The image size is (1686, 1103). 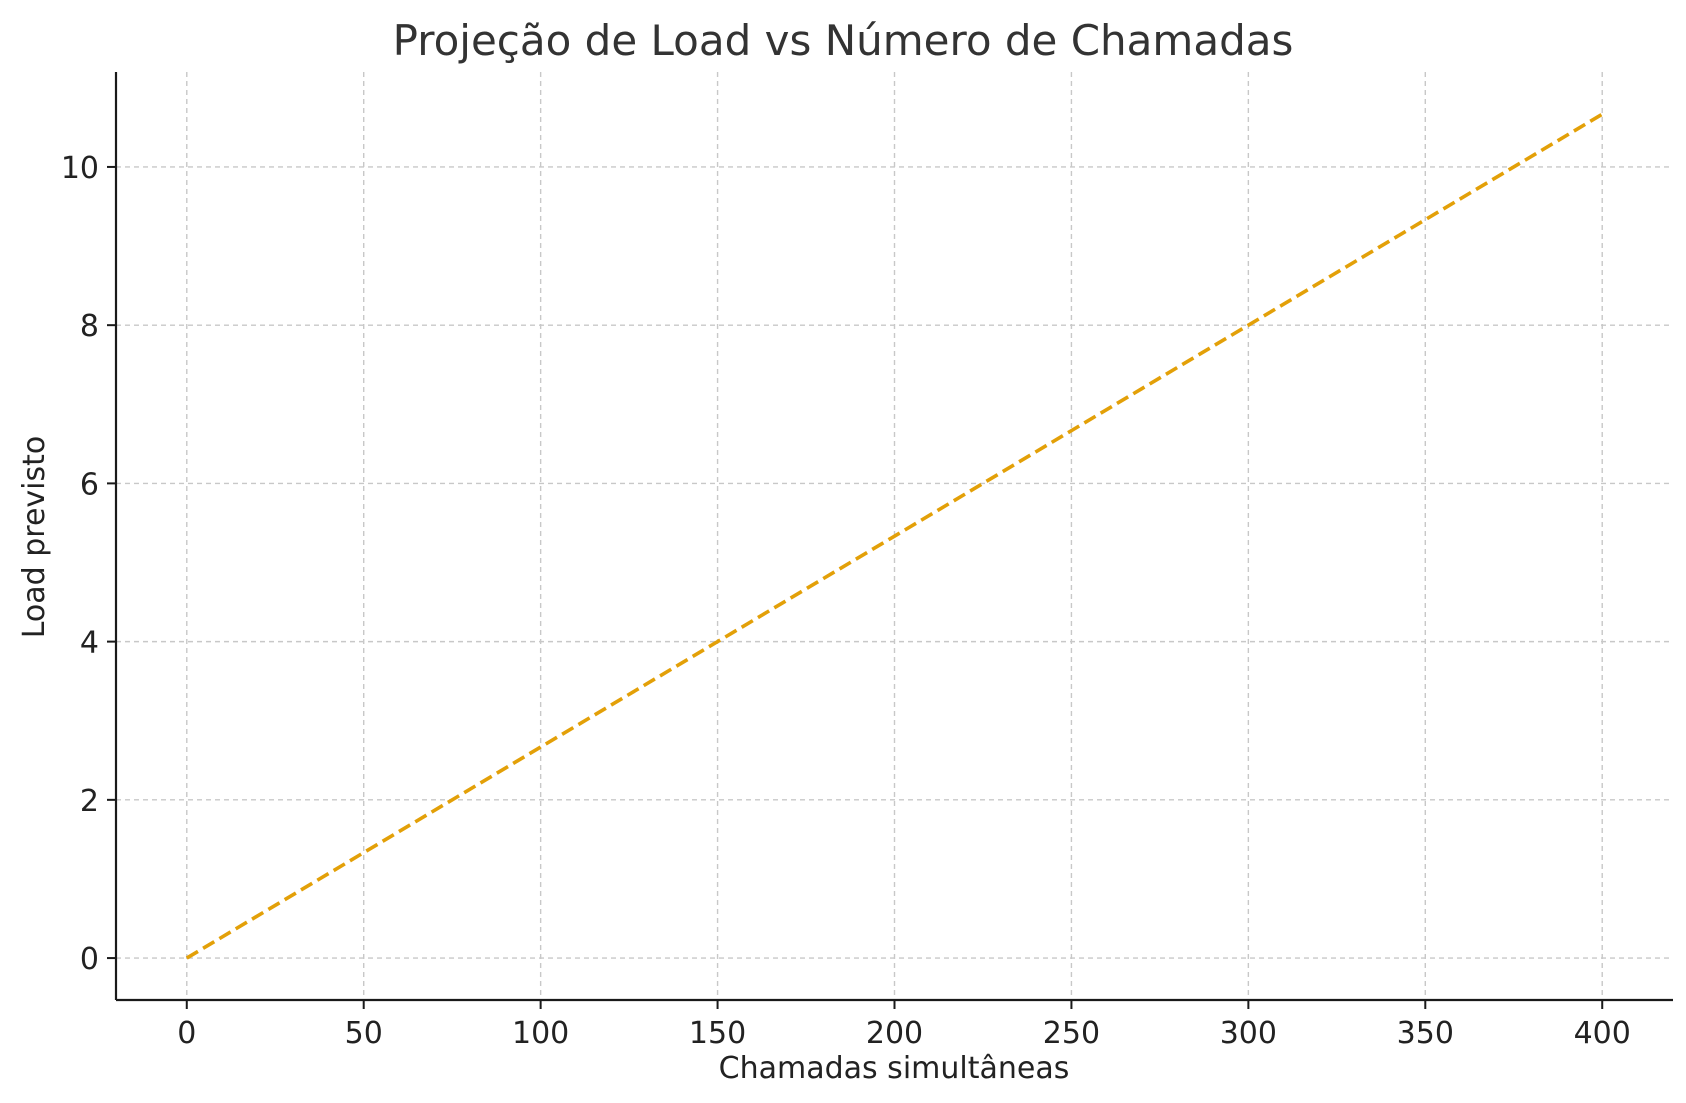 What do you see at coordinates (89, 484) in the screenshot?
I see `y-tick-label: 6` at bounding box center [89, 484].